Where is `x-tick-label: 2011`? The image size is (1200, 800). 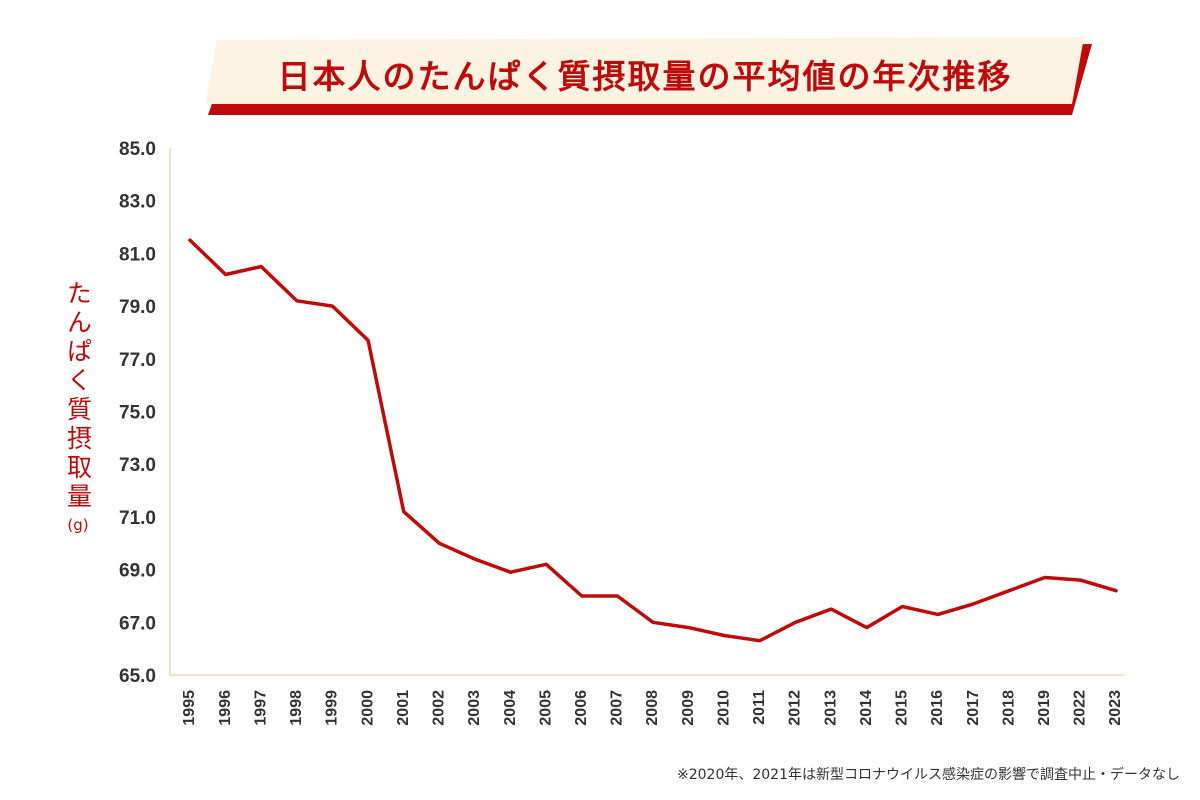 x-tick-label: 2011 is located at coordinates (759, 707).